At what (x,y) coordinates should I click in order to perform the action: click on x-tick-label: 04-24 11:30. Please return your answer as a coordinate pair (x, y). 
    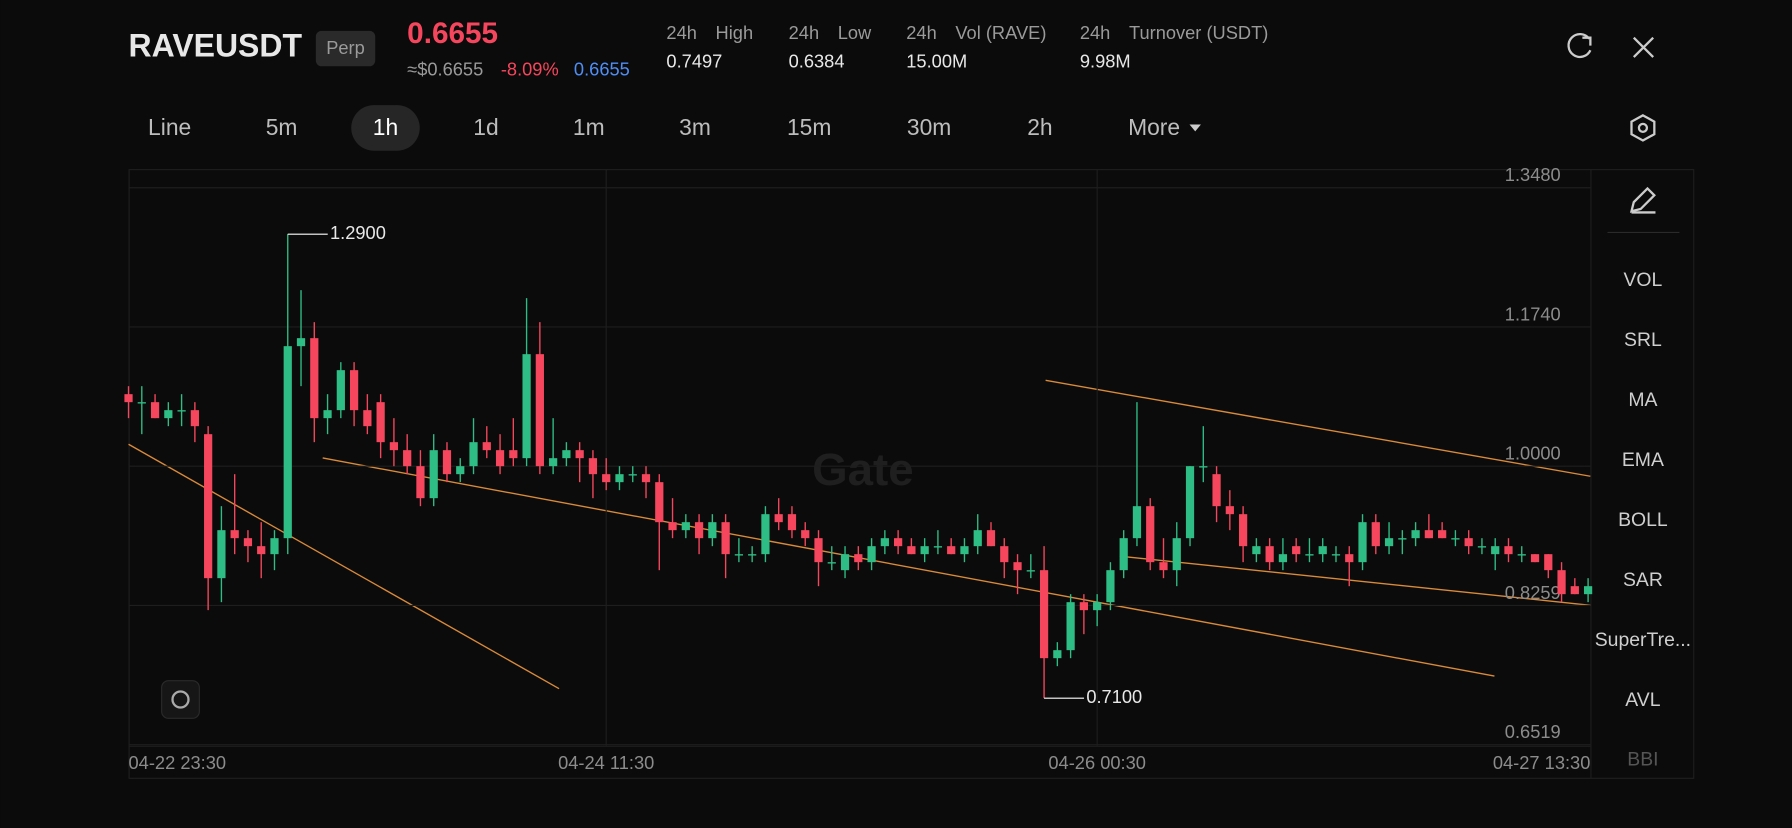
    Looking at the image, I should click on (606, 762).